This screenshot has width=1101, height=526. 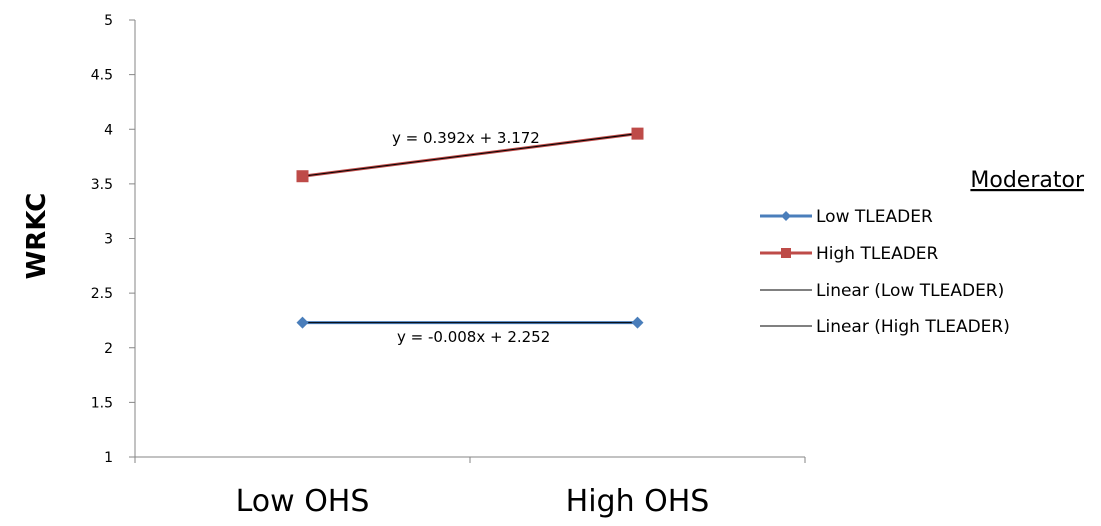 What do you see at coordinates (108, 349) in the screenshot?
I see `y-tick-label: 2` at bounding box center [108, 349].